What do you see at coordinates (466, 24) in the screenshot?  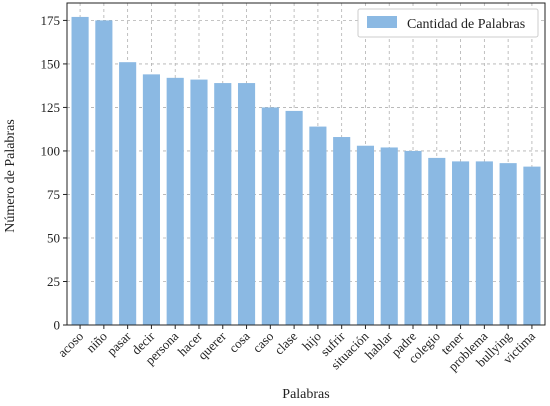 I see `legend-label: Cantidad de Palabras` at bounding box center [466, 24].